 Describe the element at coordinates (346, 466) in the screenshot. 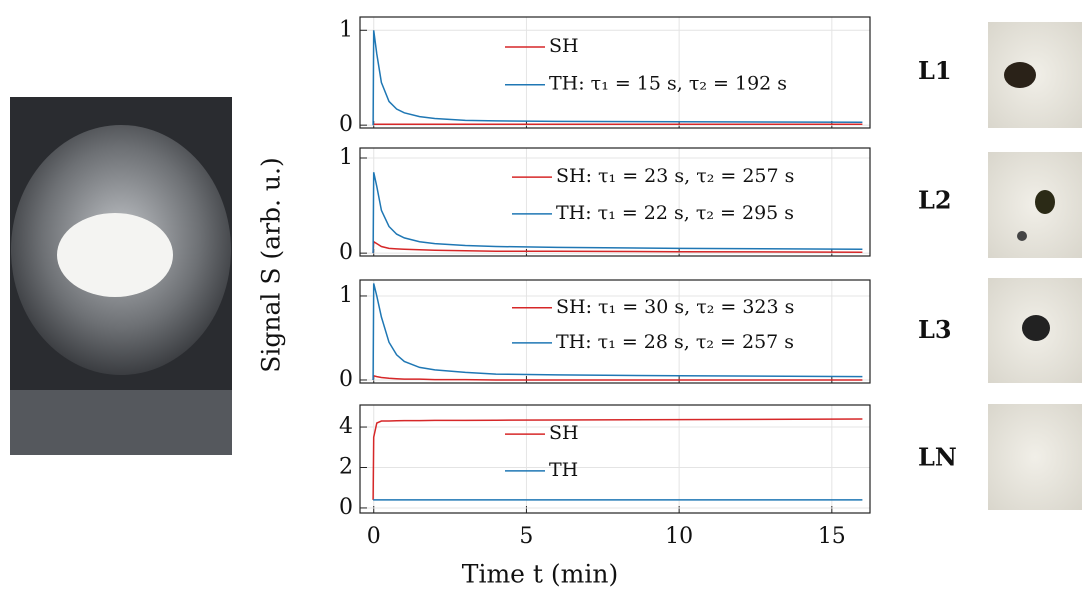

I see `y-tick-label: 2` at that location.